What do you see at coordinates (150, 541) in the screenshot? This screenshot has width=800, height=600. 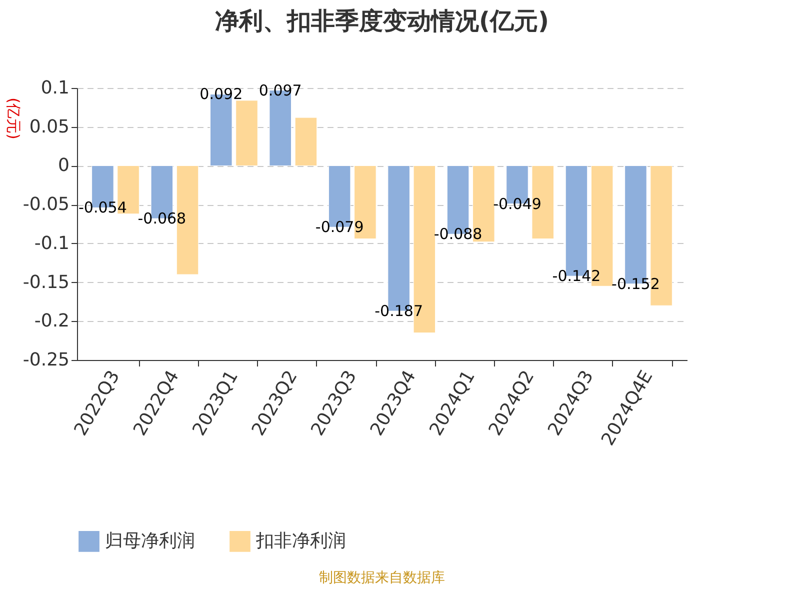 I see `legend-label: 归母净利润` at bounding box center [150, 541].